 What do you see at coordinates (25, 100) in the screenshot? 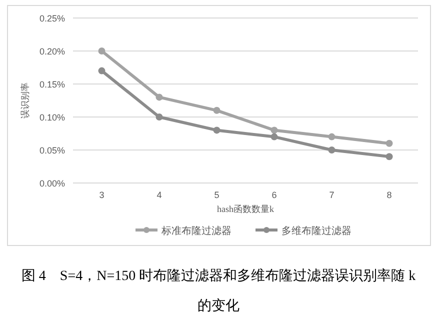
I see `y-axis-title: 误识别率` at bounding box center [25, 100].